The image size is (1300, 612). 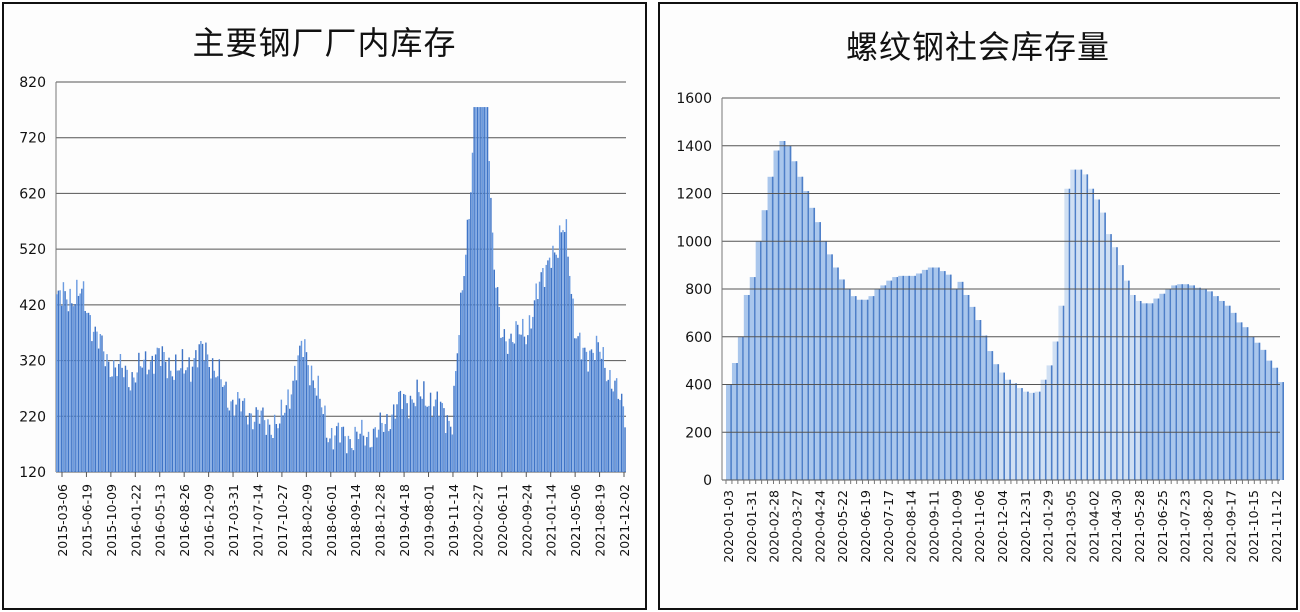 I want to click on y-tick-label: 420, so click(x=32, y=306).